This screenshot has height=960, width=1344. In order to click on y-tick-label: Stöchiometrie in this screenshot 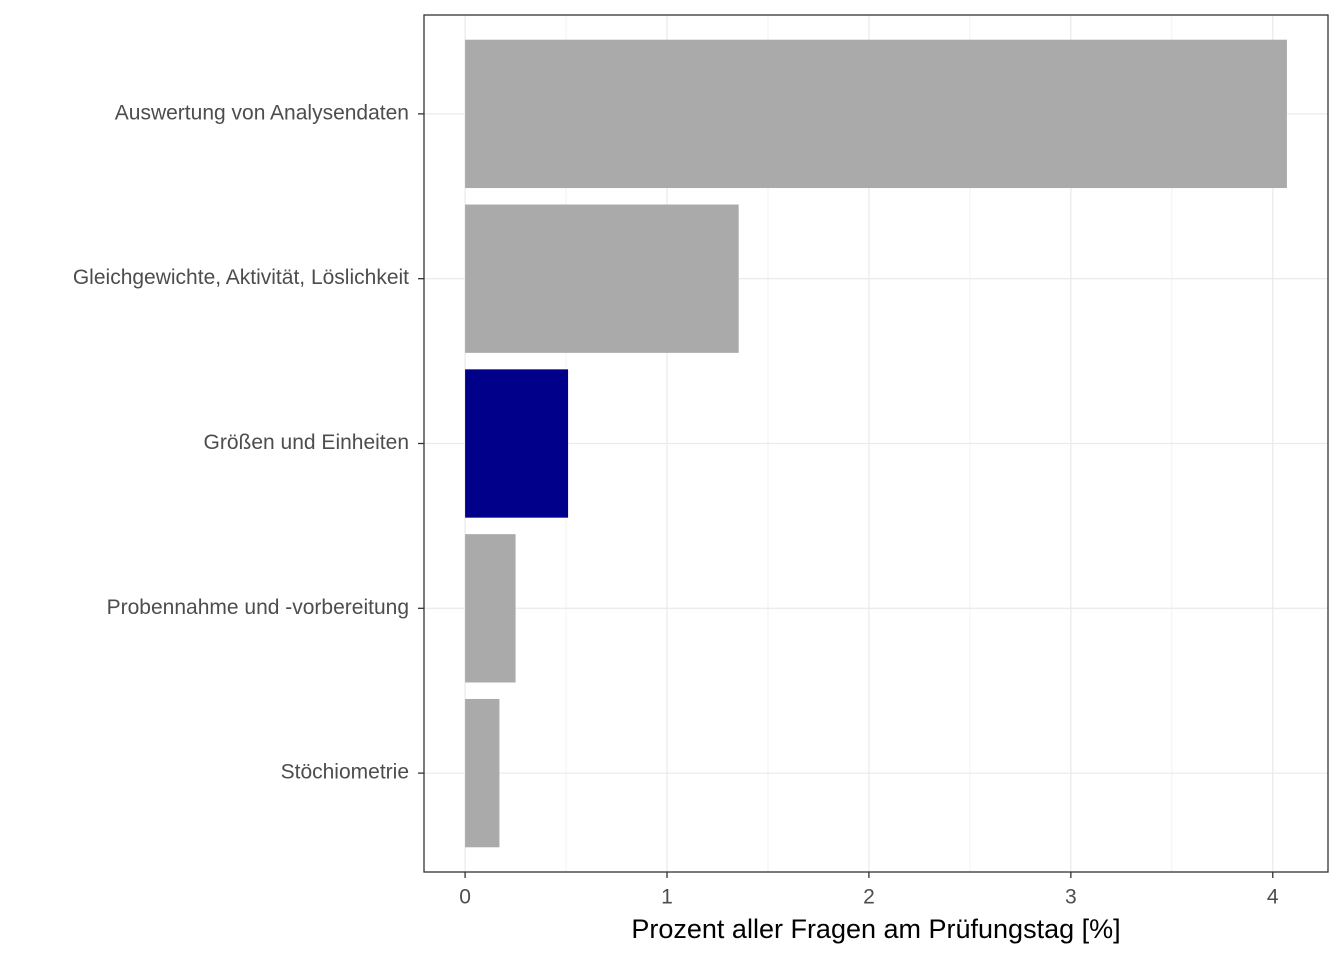, I will do `click(345, 772)`.